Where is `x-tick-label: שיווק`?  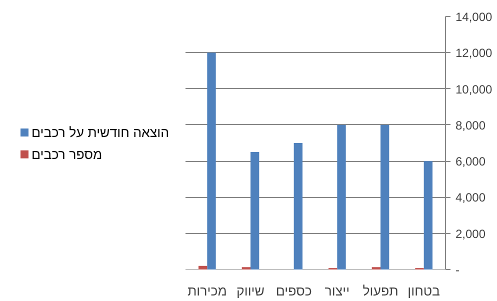 x-tick-label: שיווק is located at coordinates (250, 291).